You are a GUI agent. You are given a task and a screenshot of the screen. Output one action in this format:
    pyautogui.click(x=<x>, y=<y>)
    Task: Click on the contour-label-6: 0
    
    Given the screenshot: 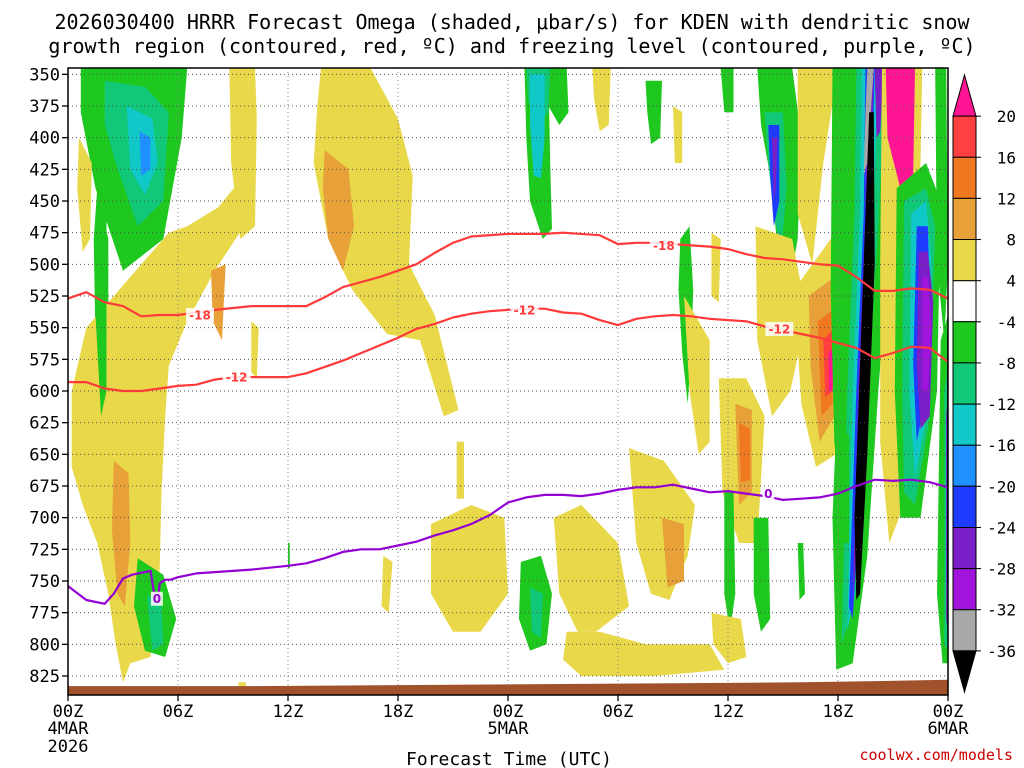 What is the action you would take?
    pyautogui.click(x=768, y=494)
    